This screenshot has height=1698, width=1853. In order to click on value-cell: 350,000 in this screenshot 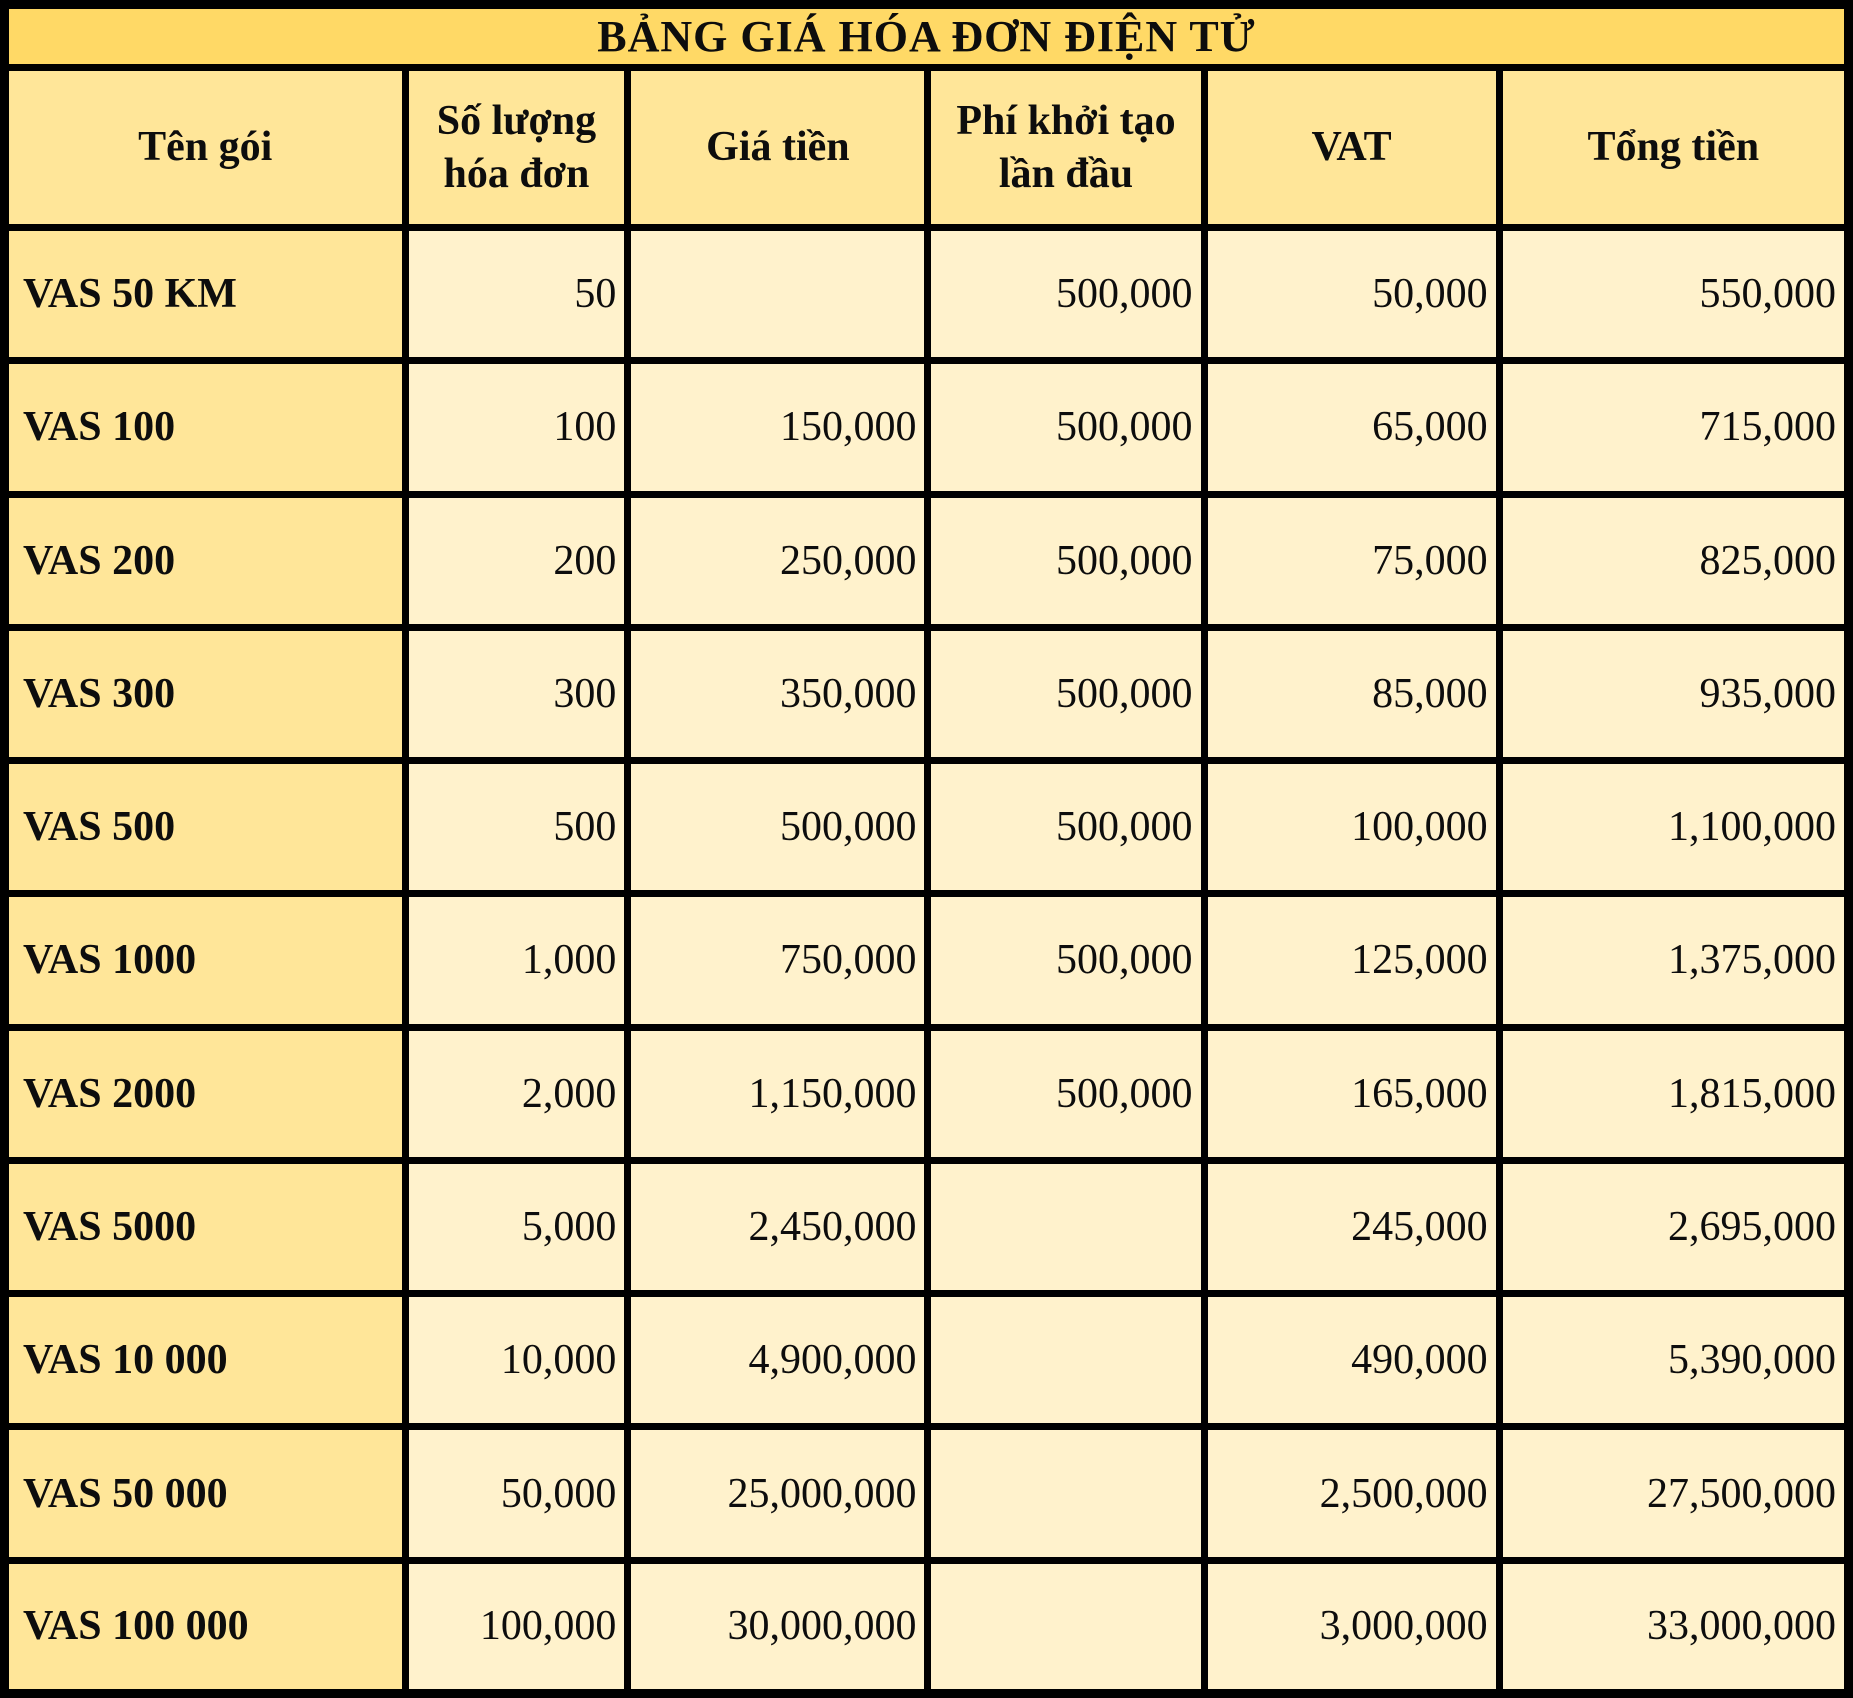, I will do `click(778, 694)`.